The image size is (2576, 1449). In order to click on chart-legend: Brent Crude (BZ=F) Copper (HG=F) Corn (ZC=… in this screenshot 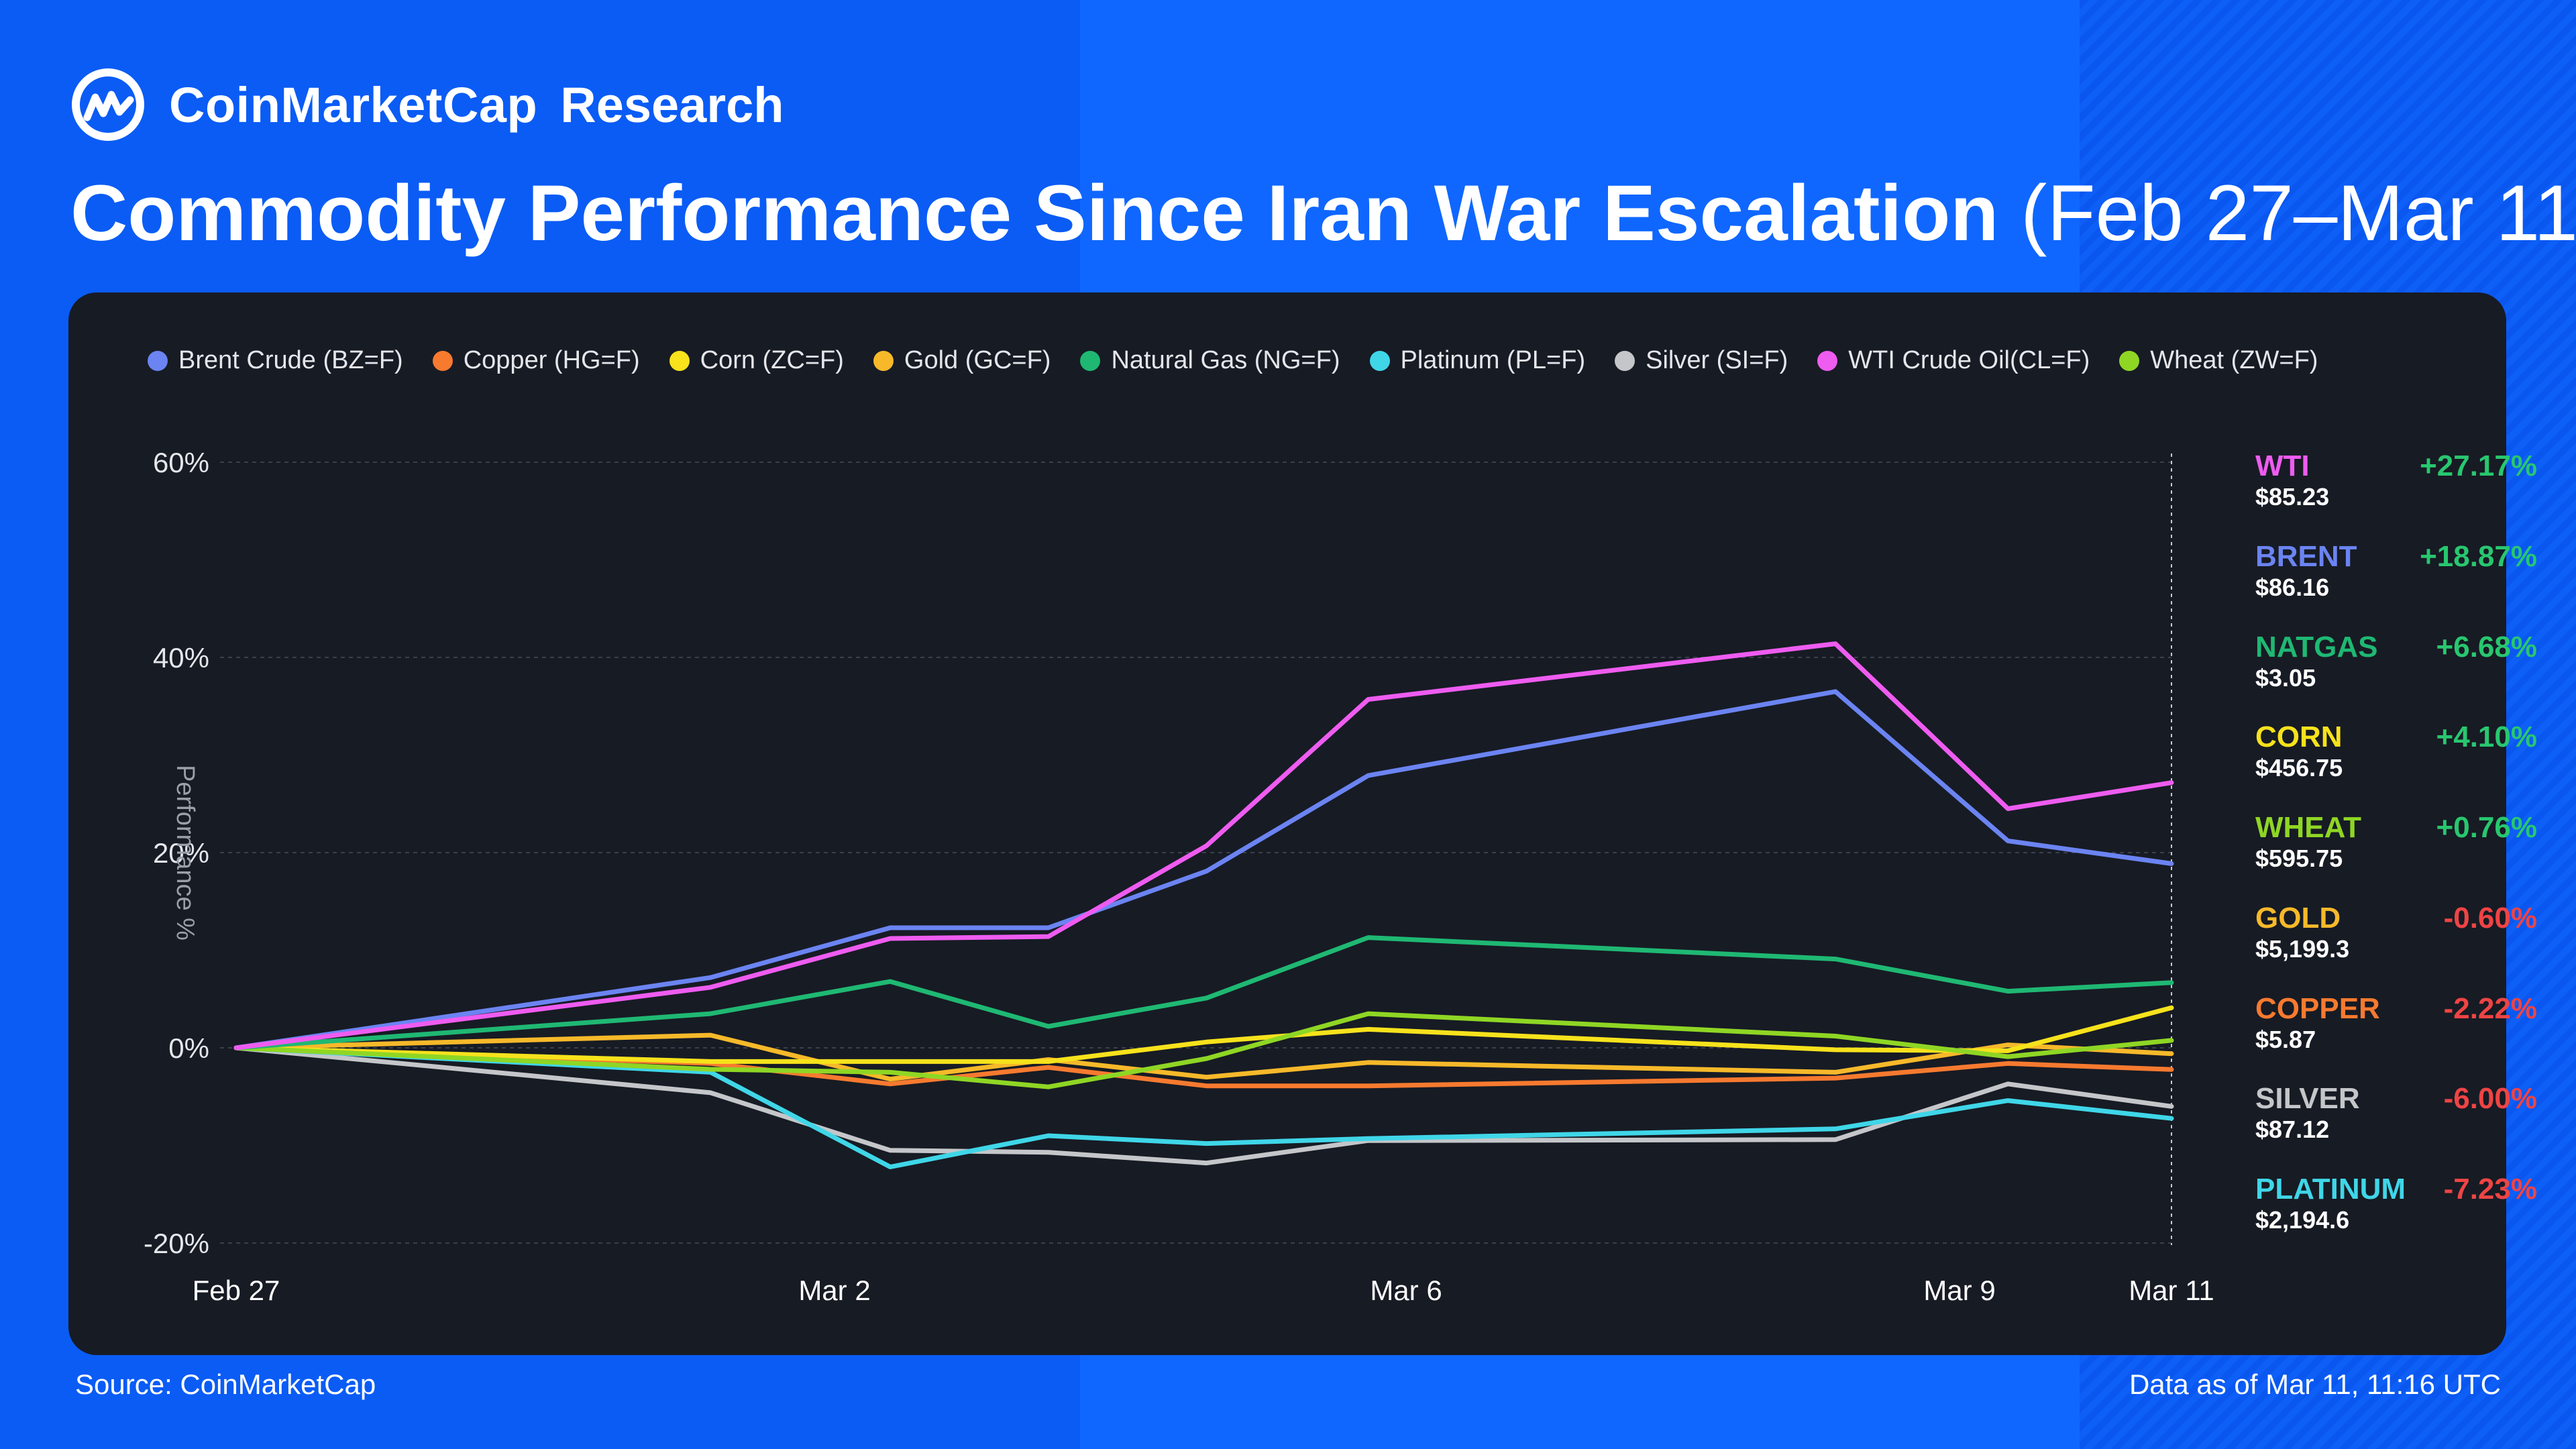, I will do `click(1247, 360)`.